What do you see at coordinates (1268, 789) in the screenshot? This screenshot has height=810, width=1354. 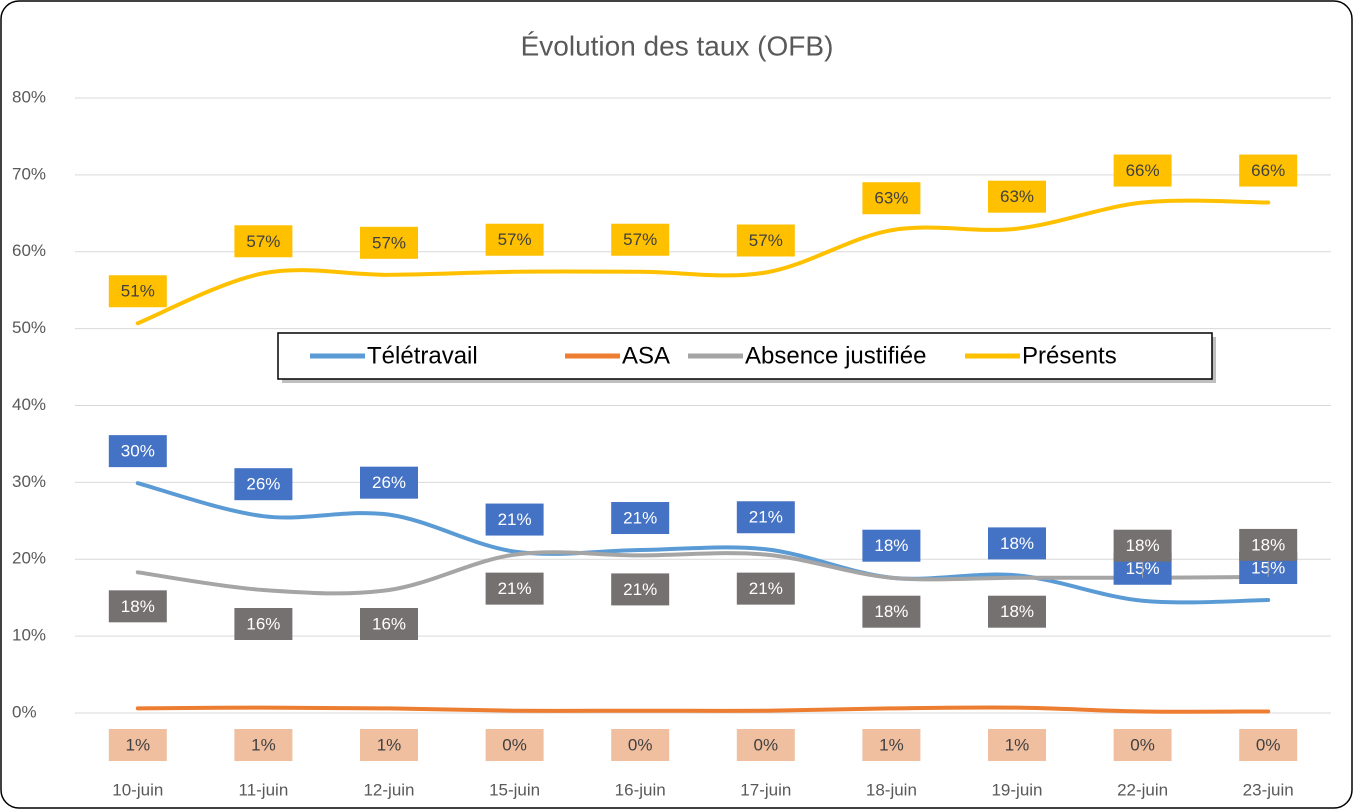 I see `x-tick-label: 23-juin` at bounding box center [1268, 789].